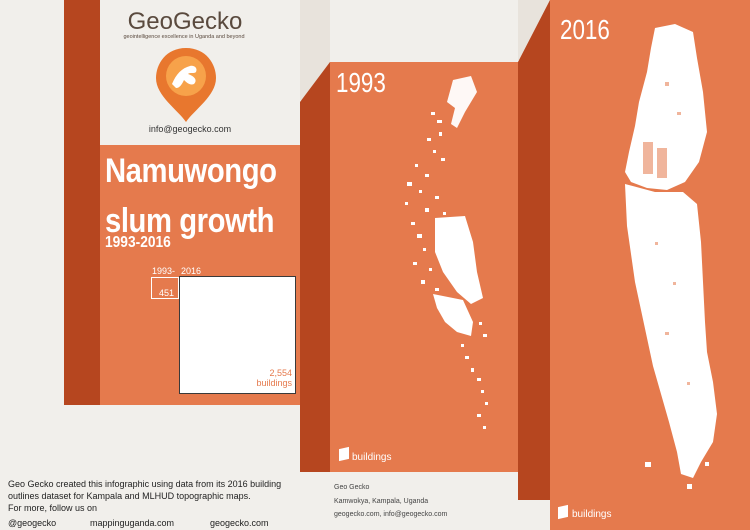  I want to click on credit-address: Kamwokya, Kampala, Uganda, so click(381, 501).